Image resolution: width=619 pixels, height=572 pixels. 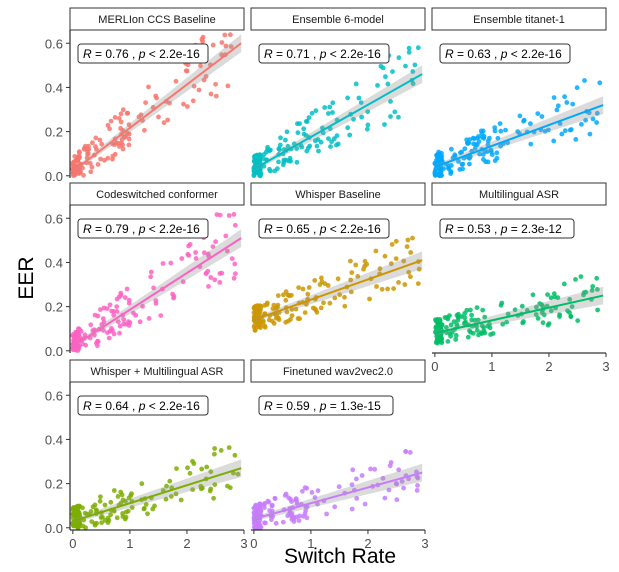 What do you see at coordinates (519, 314) in the screenshot?
I see `fit-line` at bounding box center [519, 314].